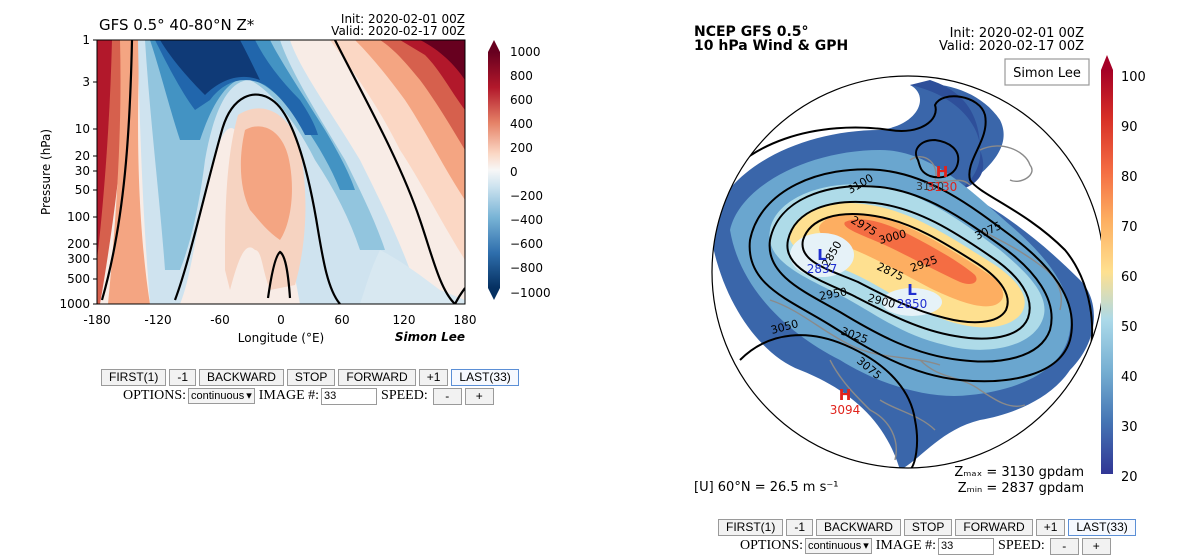 The width and height of the screenshot is (1200, 555). What do you see at coordinates (521, 100) in the screenshot?
I see `svg-text: 600` at bounding box center [521, 100].